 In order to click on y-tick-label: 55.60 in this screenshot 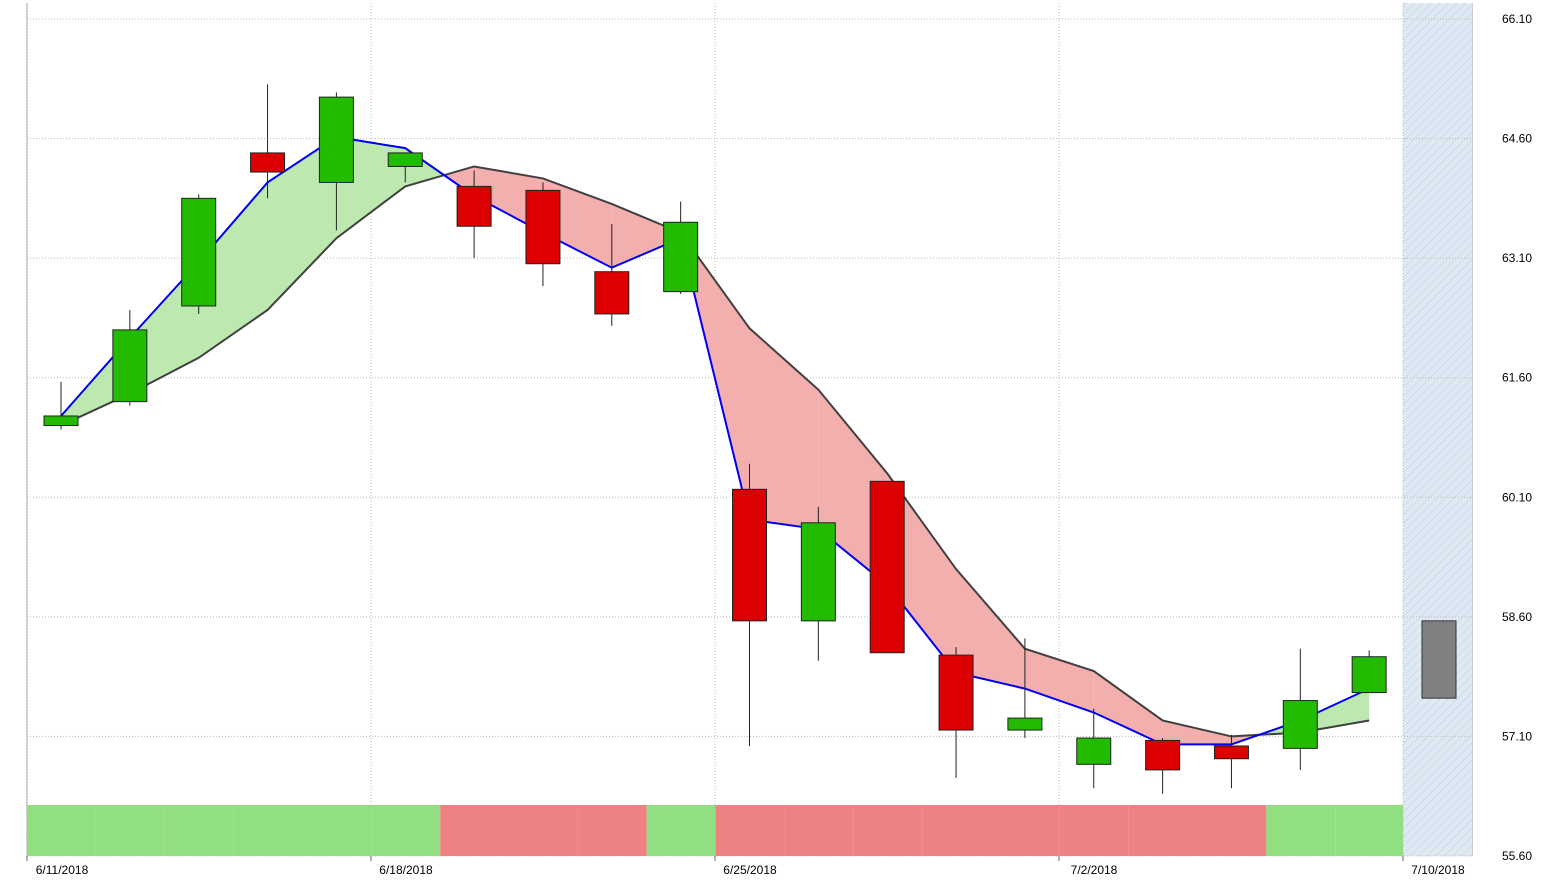, I will do `click(1517, 856)`.